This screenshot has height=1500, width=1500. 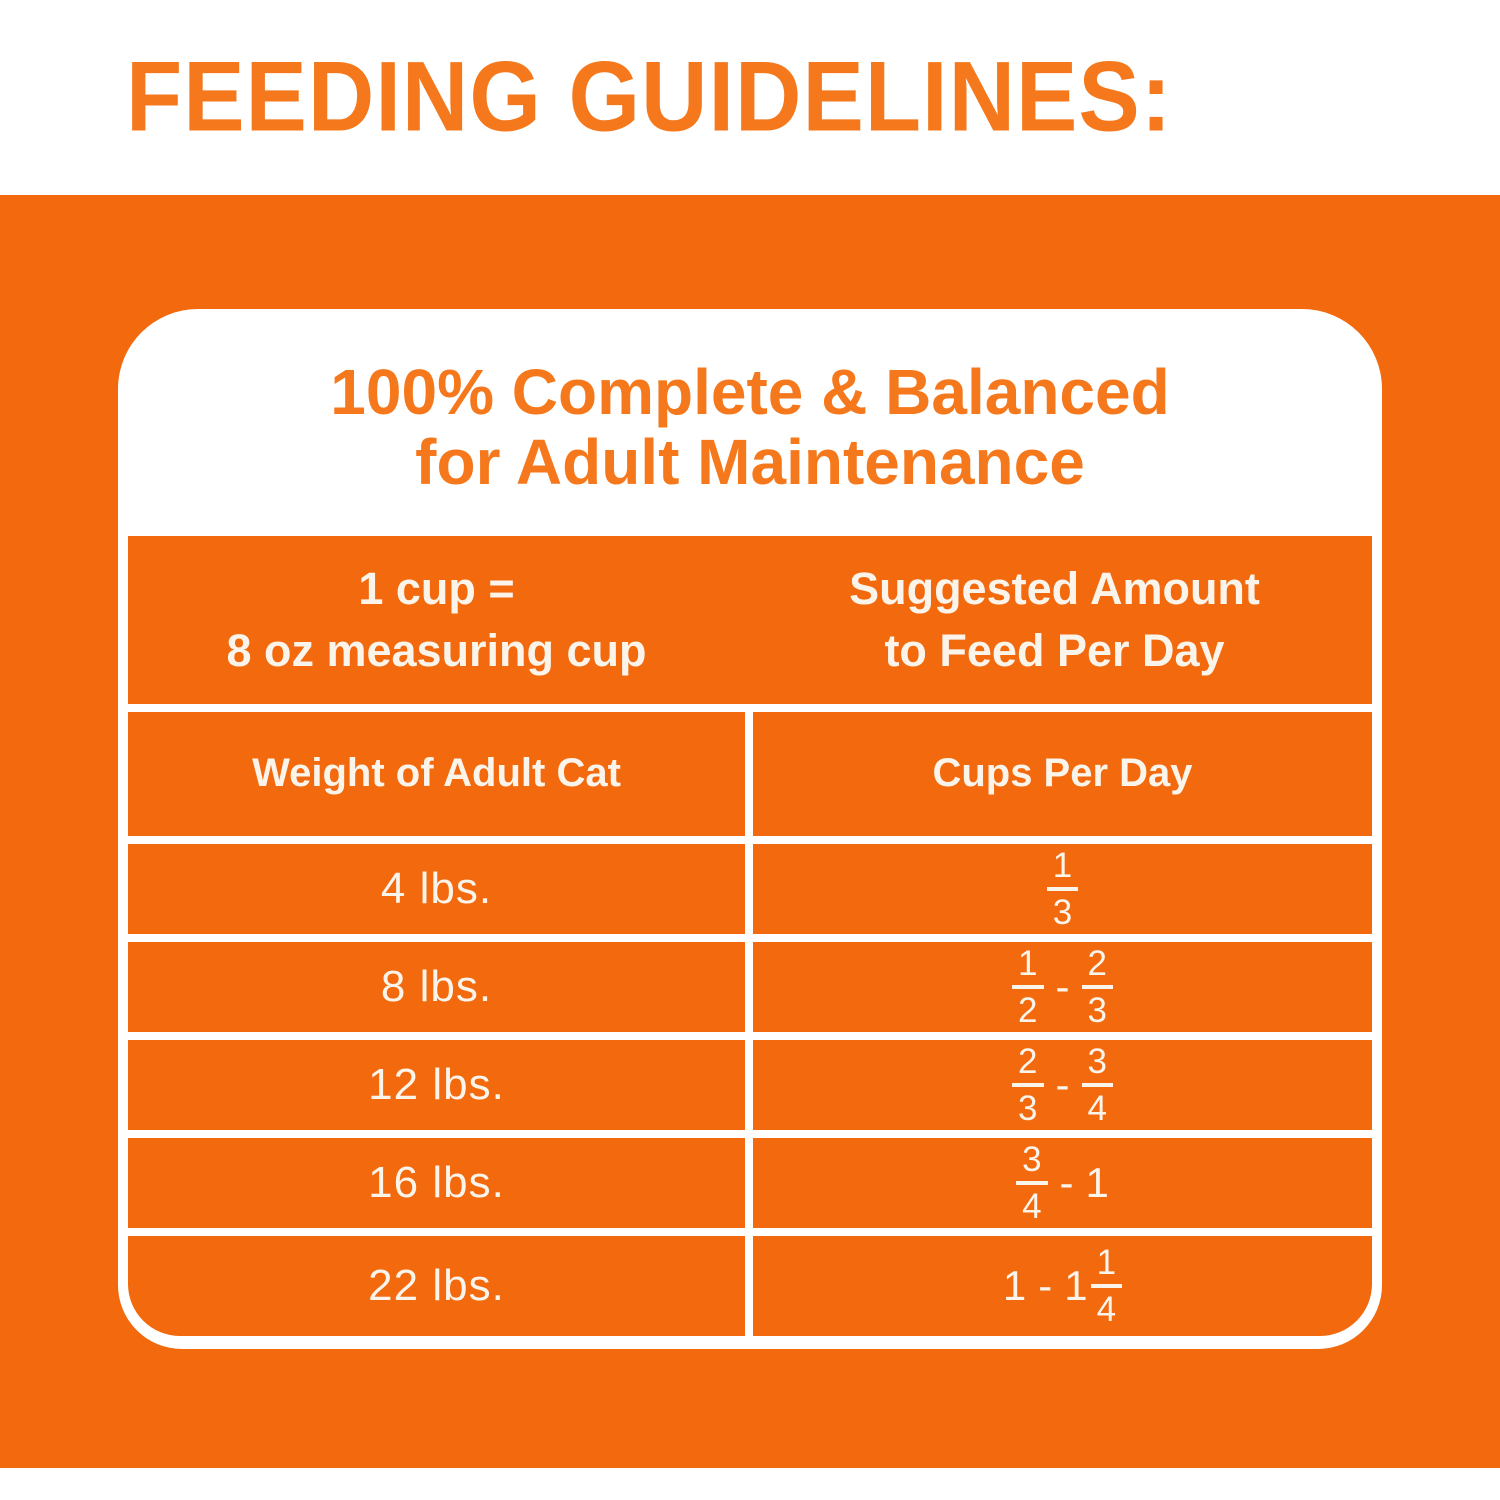 I want to click on card-heading-line2: for Adult Maintenance, so click(x=750, y=462).